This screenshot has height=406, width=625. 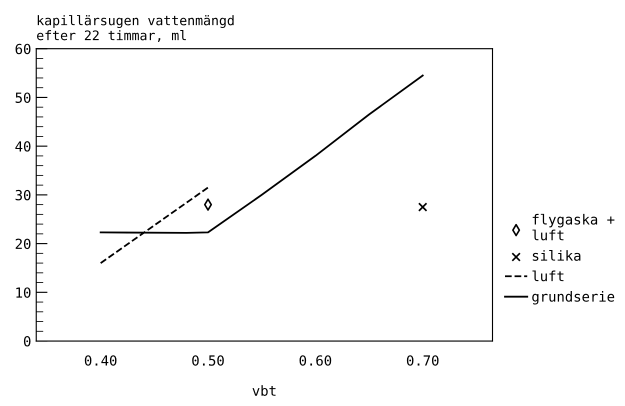 I want to click on legend-label: flygaska + luft, so click(x=573, y=227).